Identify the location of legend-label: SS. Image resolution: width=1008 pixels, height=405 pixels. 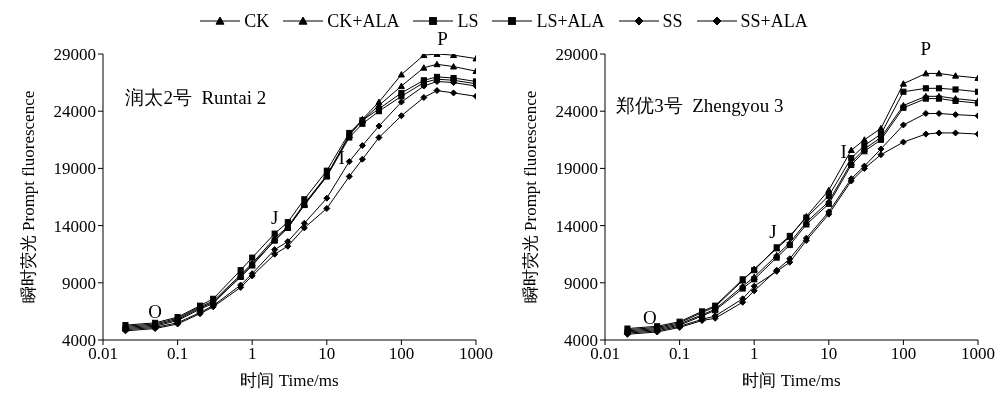
(672, 21).